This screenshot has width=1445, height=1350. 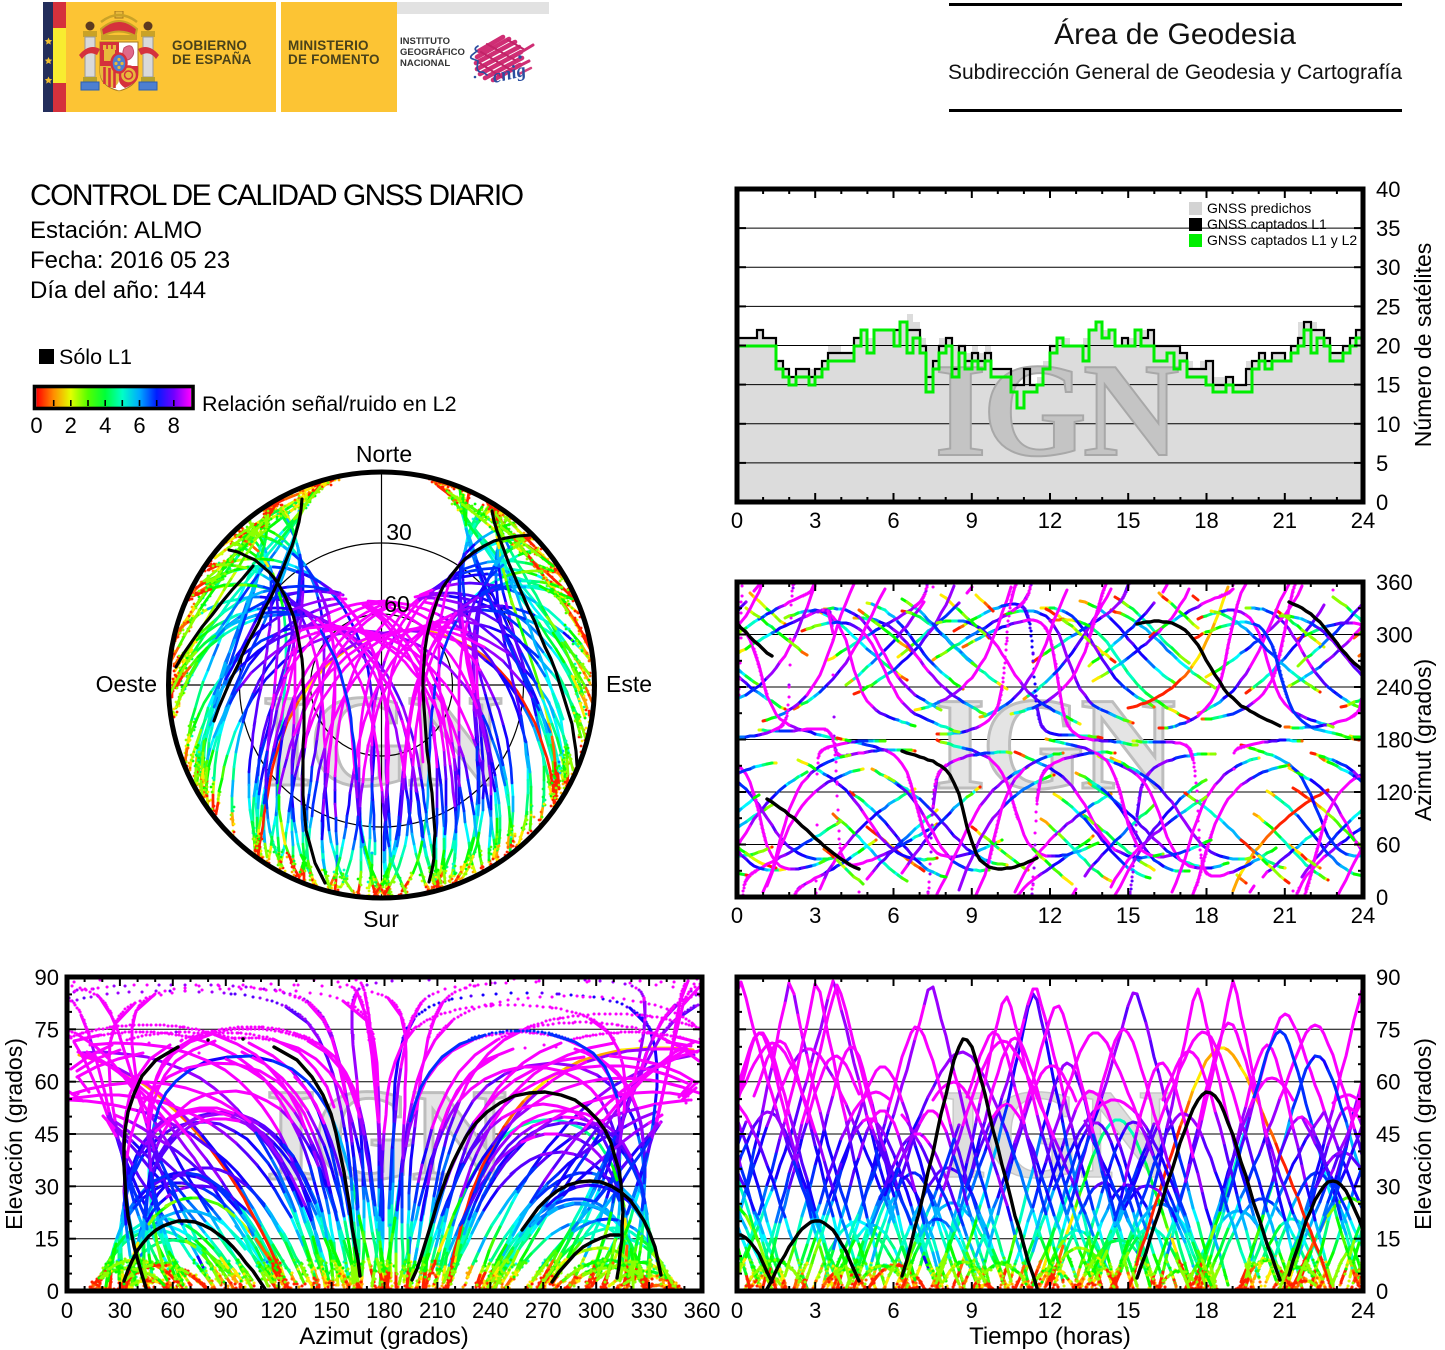 What do you see at coordinates (381, 919) in the screenshot?
I see `svg-text: Sur` at bounding box center [381, 919].